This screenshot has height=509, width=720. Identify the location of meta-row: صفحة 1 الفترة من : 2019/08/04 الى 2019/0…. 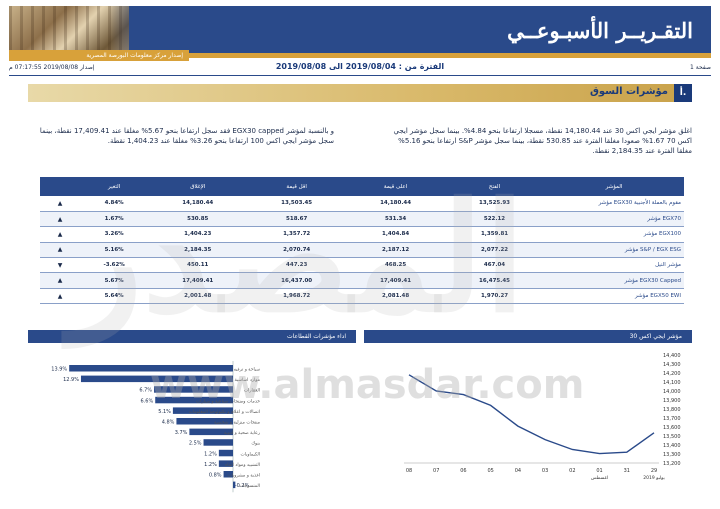
(360, 68).